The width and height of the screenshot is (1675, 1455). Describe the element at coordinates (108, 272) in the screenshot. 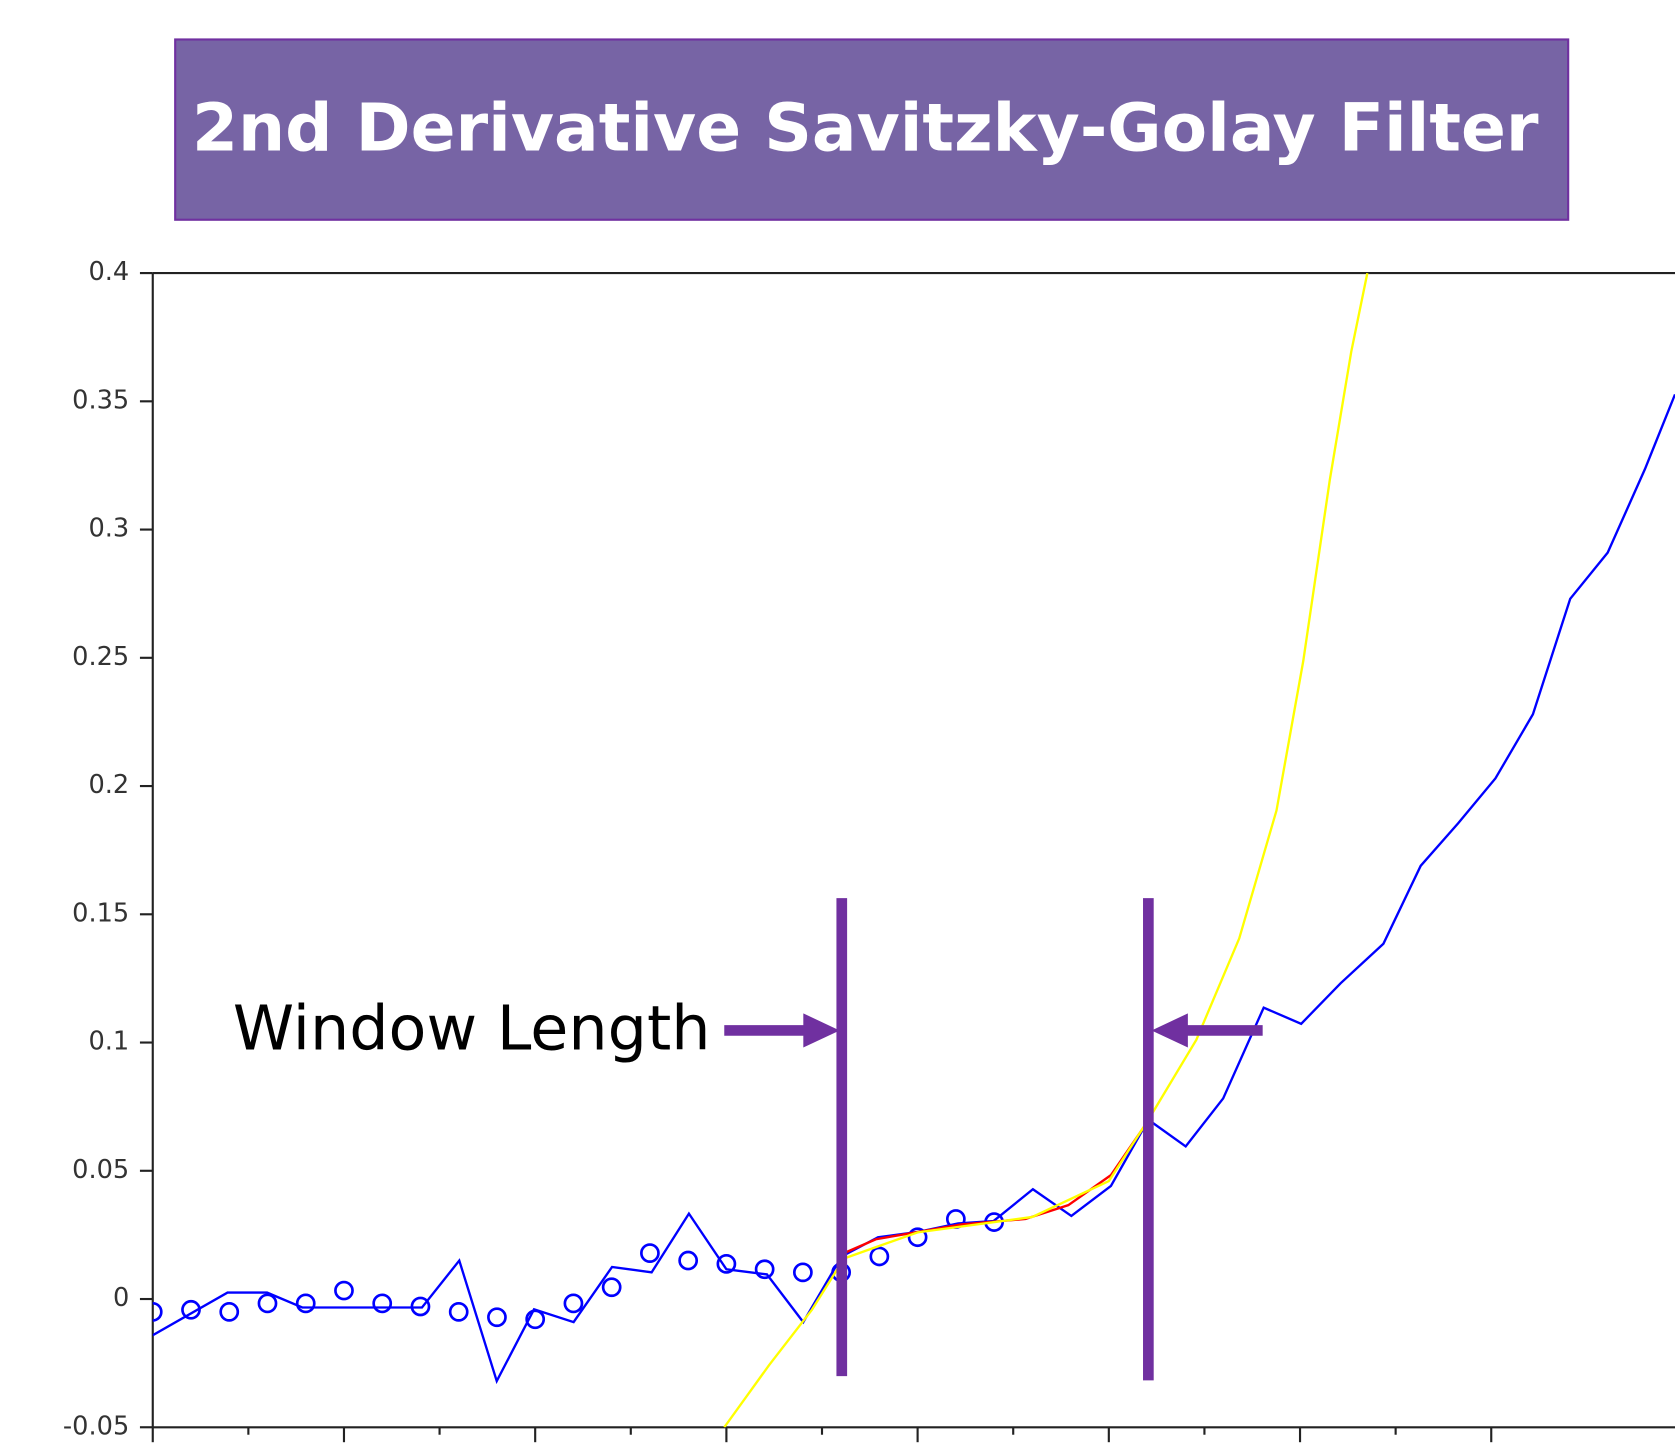

I see `y-tick-label: 0.4` at that location.